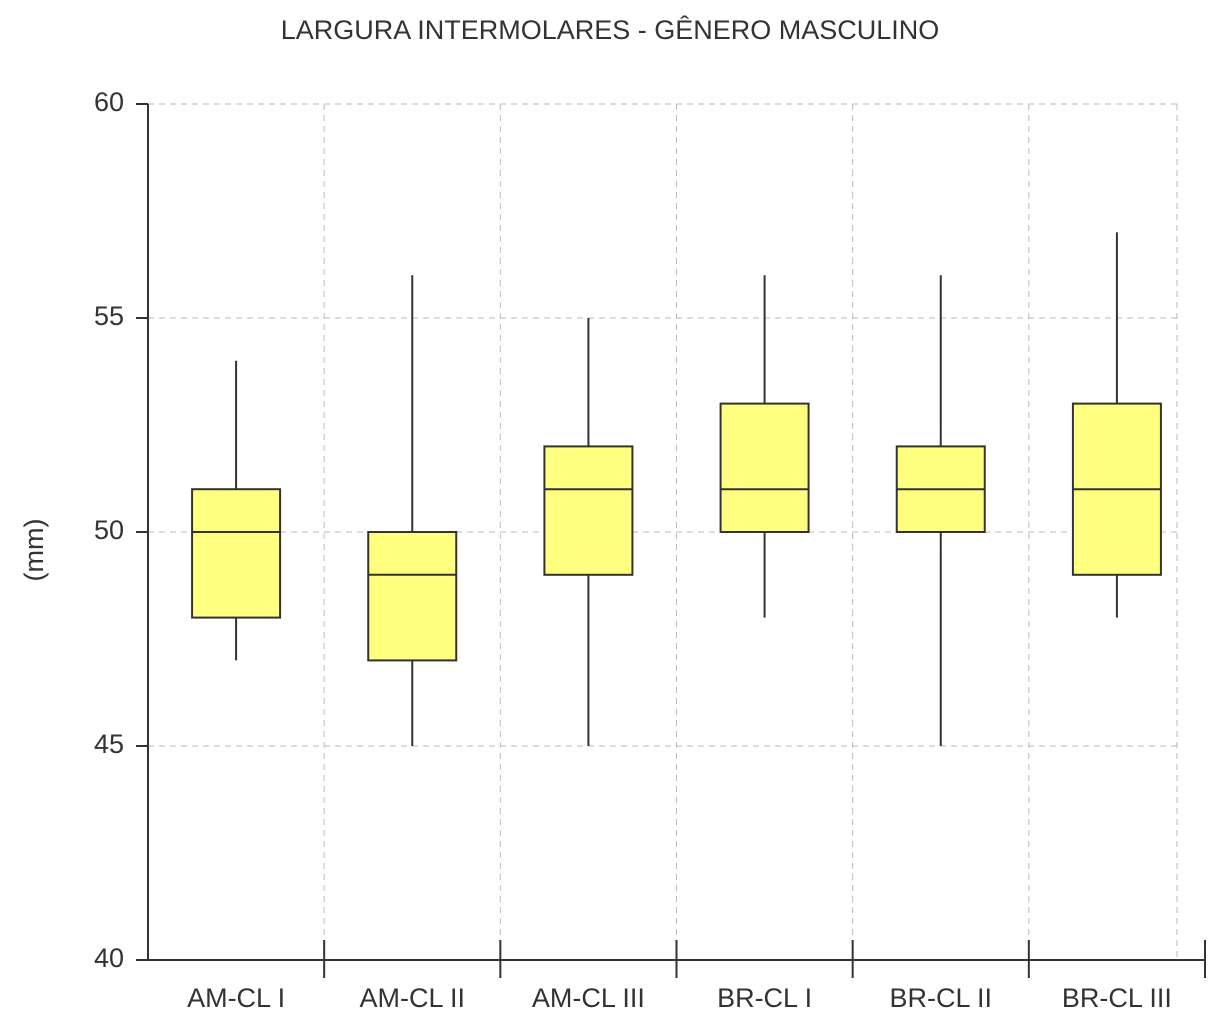  What do you see at coordinates (764, 998) in the screenshot?
I see `x-tick-label: BR-CL I` at bounding box center [764, 998].